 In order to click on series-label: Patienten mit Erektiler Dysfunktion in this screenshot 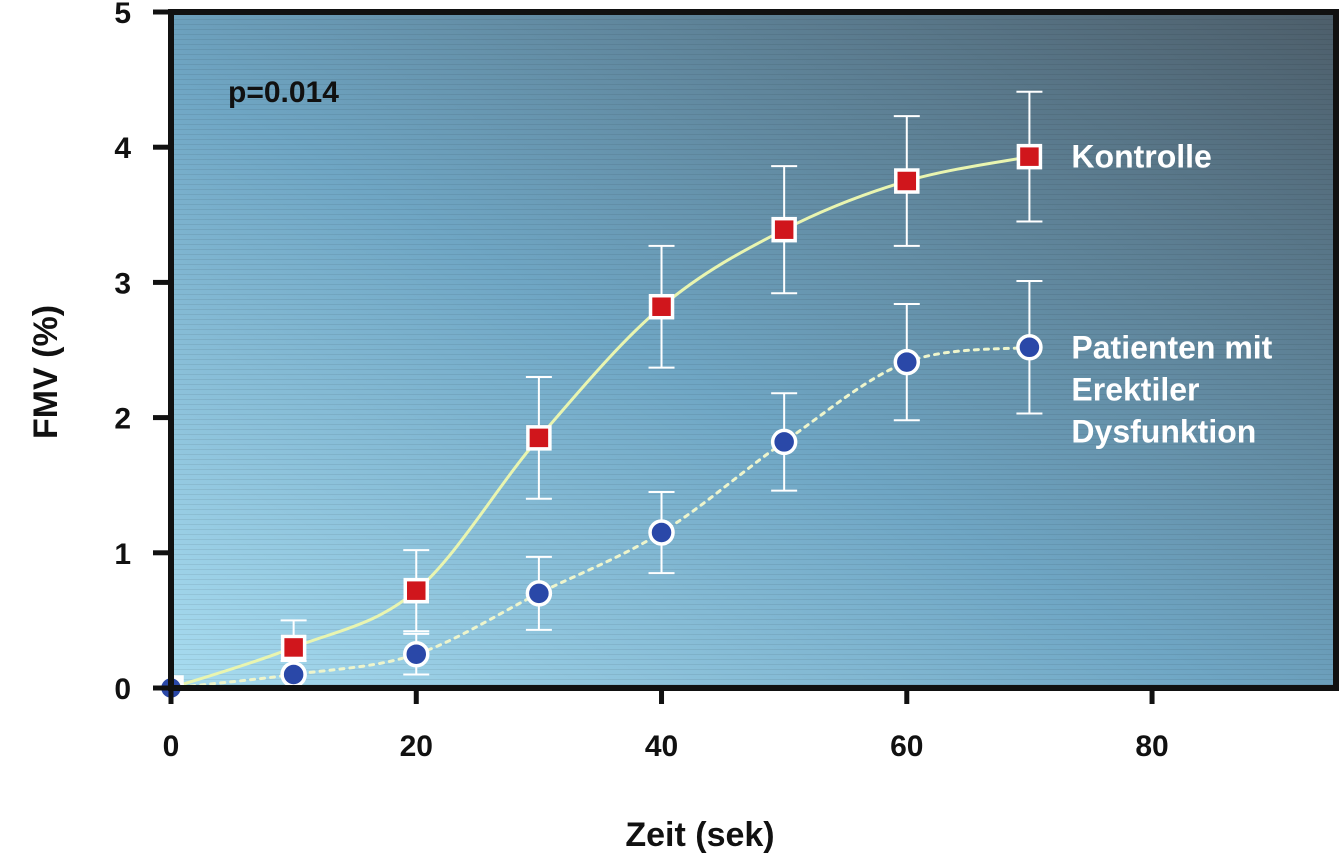, I will do `click(1171, 389)`.